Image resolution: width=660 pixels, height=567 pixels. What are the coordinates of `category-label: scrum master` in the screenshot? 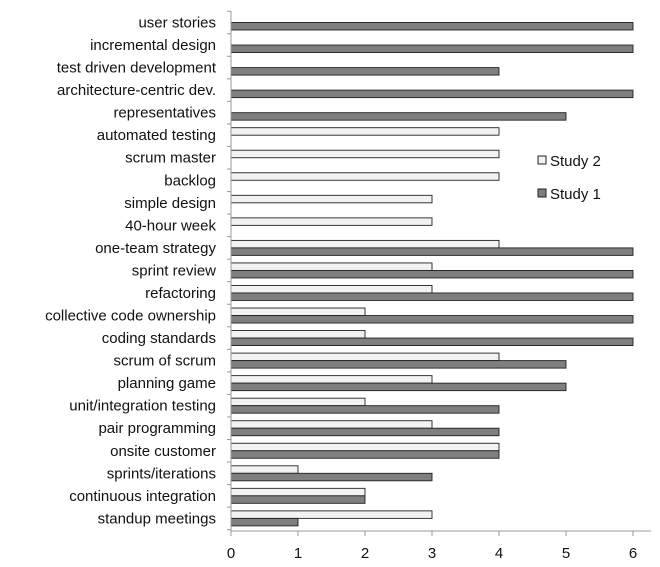 It's located at (170, 158).